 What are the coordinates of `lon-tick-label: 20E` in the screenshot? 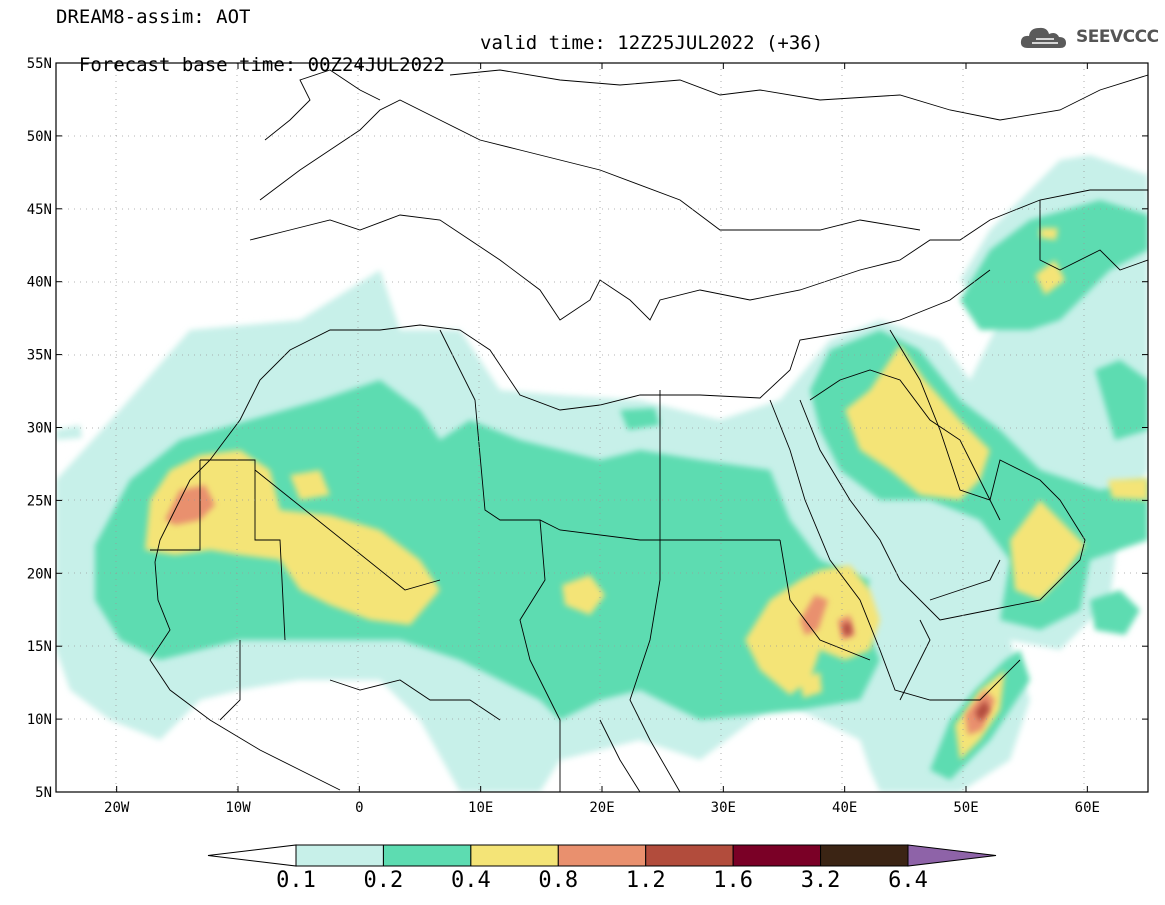 It's located at (601, 808).